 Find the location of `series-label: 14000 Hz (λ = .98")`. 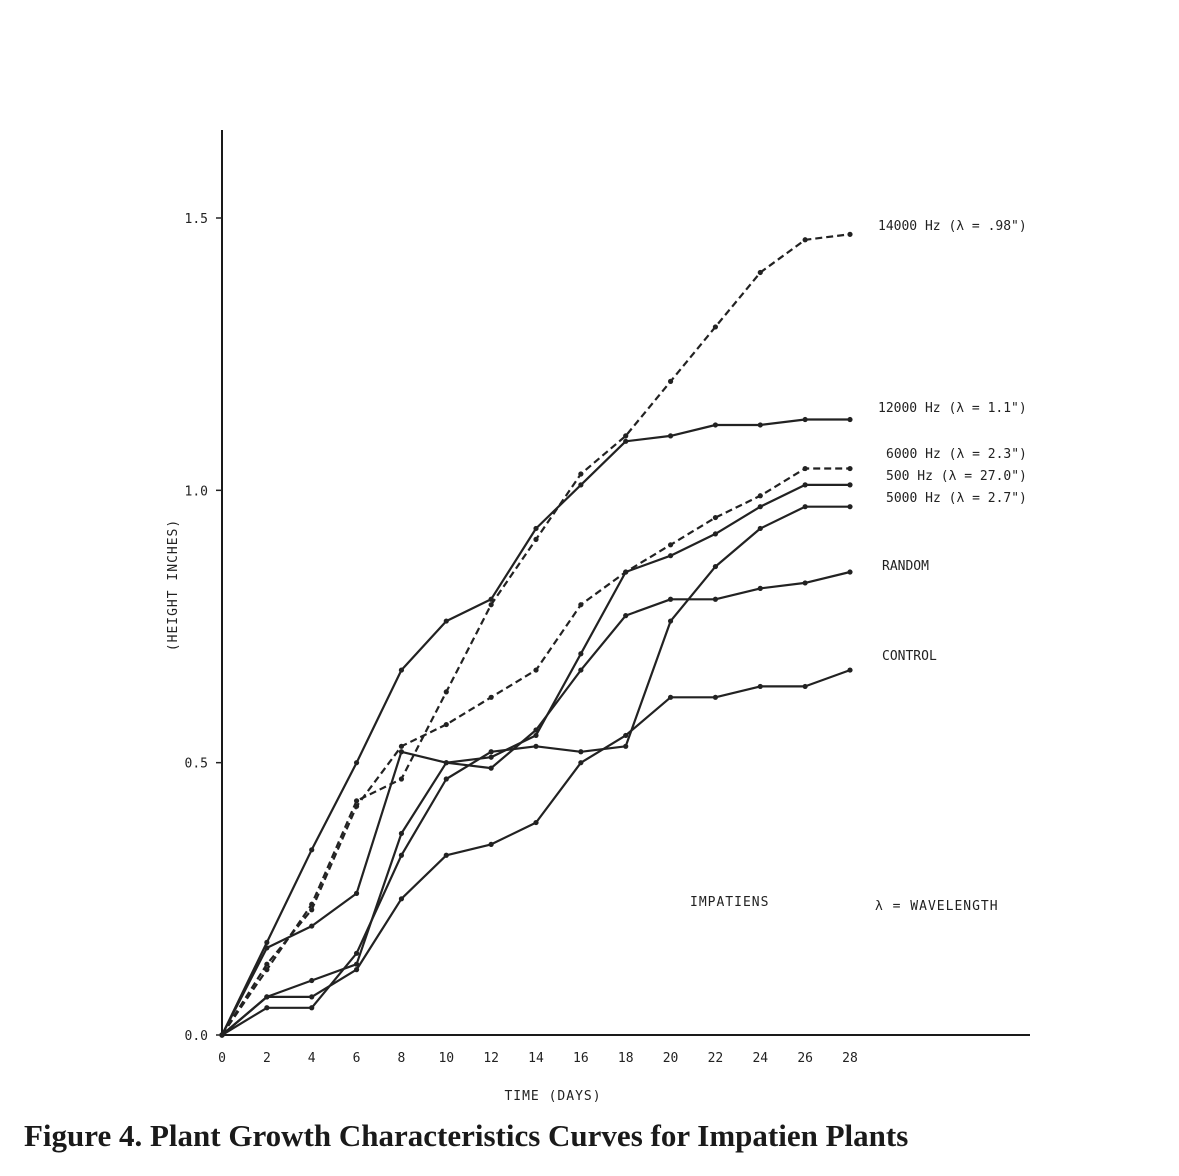

series-label: 14000 Hz (λ = .98") is located at coordinates (952, 226).